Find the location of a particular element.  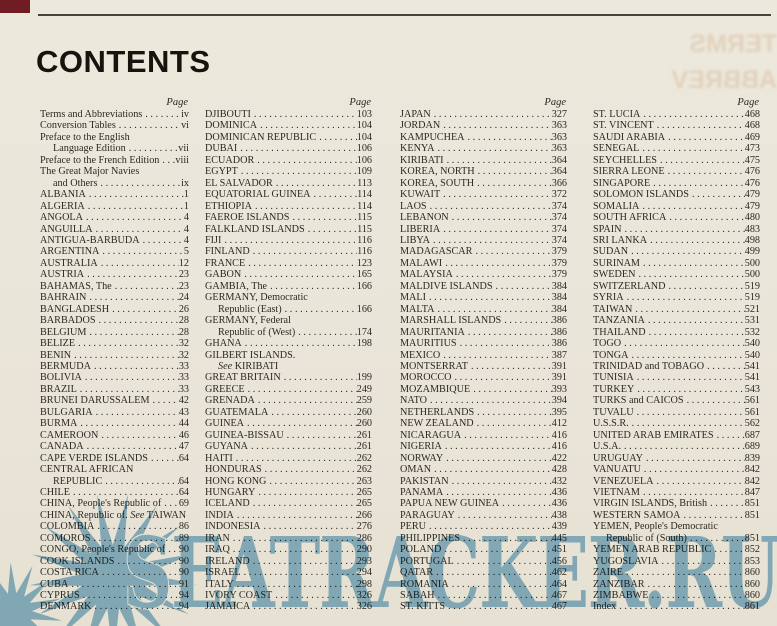

page-number: 90 is located at coordinates (183, 550).